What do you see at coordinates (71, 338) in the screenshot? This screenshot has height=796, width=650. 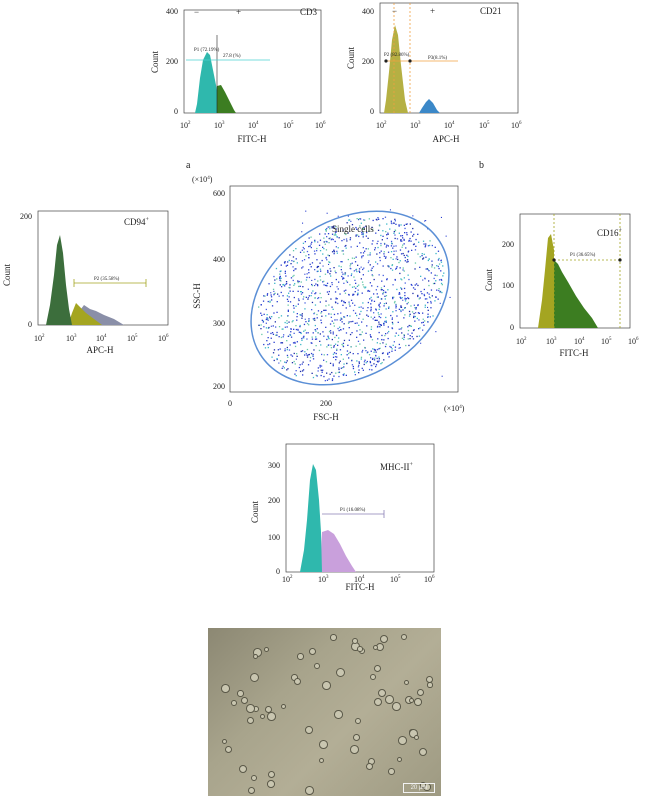 I see `xtick-1e3: 10³` at bounding box center [71, 338].